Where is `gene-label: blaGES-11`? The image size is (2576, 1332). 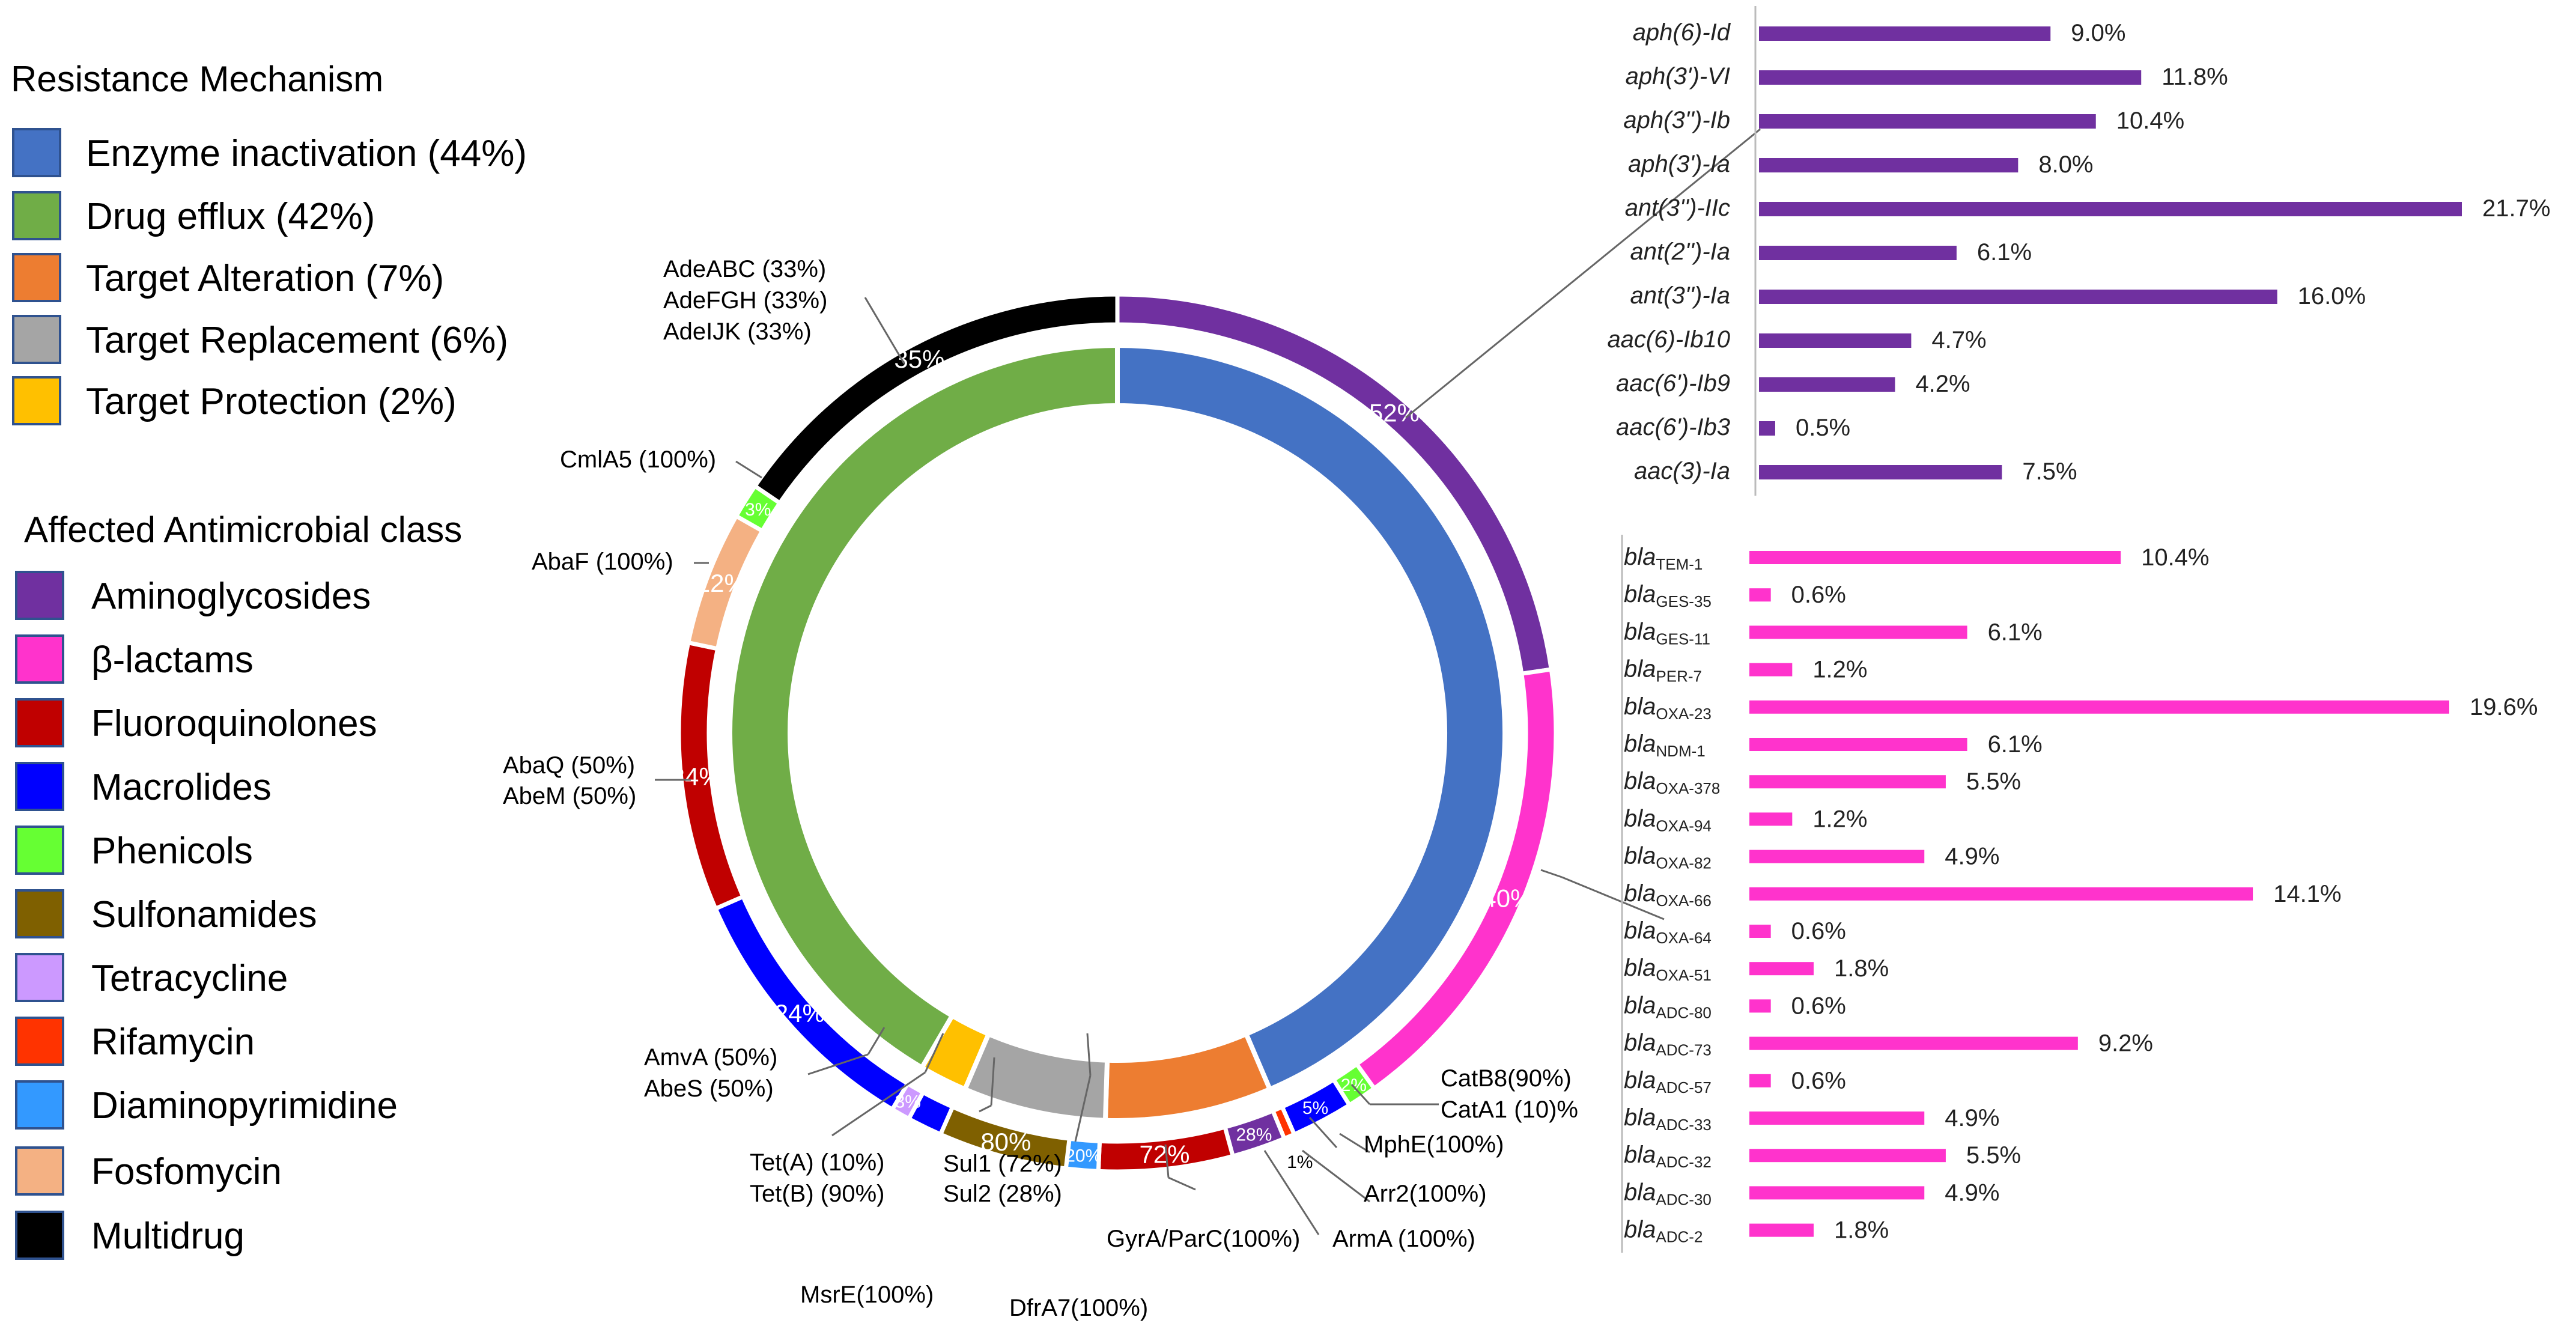 gene-label: blaGES-11 is located at coordinates (1667, 633).